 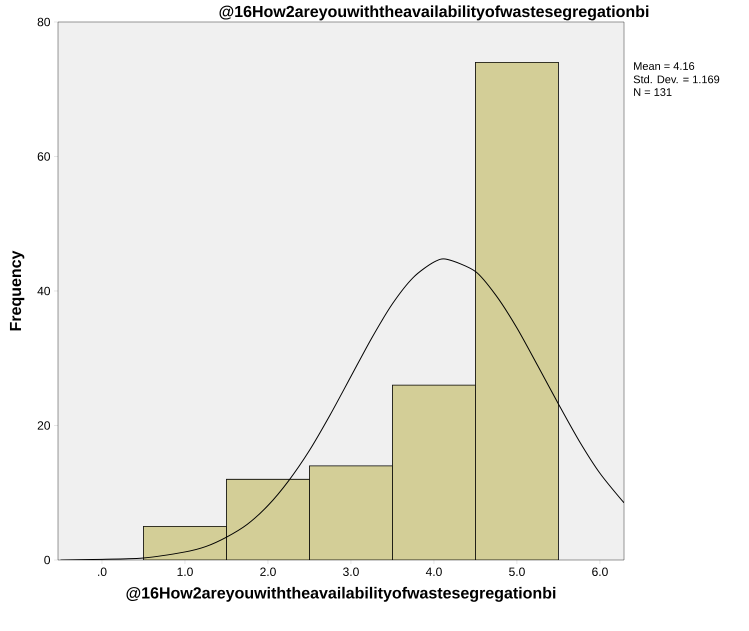 I want to click on text: N = 131, so click(x=653, y=92).